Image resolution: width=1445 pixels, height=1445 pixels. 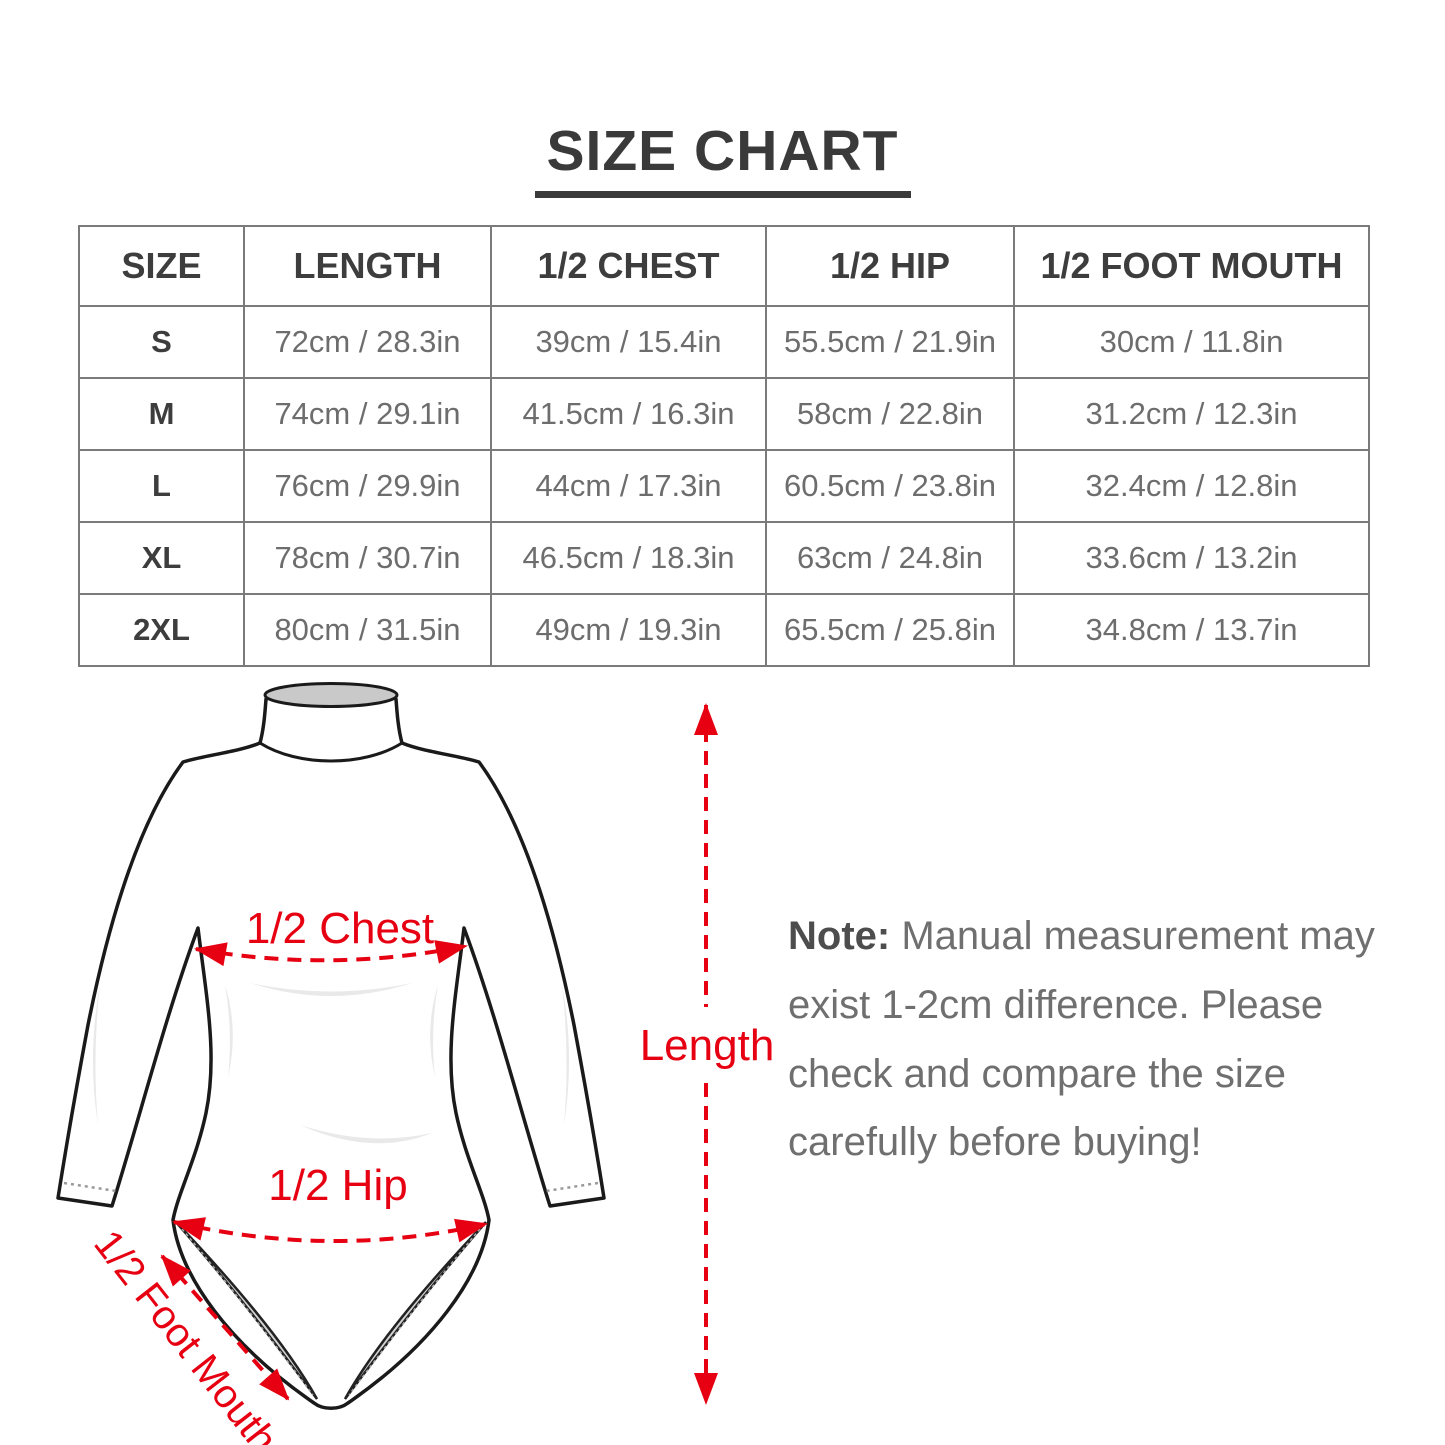 I want to click on cell-length: 76cm / 29.9in, so click(x=367, y=486).